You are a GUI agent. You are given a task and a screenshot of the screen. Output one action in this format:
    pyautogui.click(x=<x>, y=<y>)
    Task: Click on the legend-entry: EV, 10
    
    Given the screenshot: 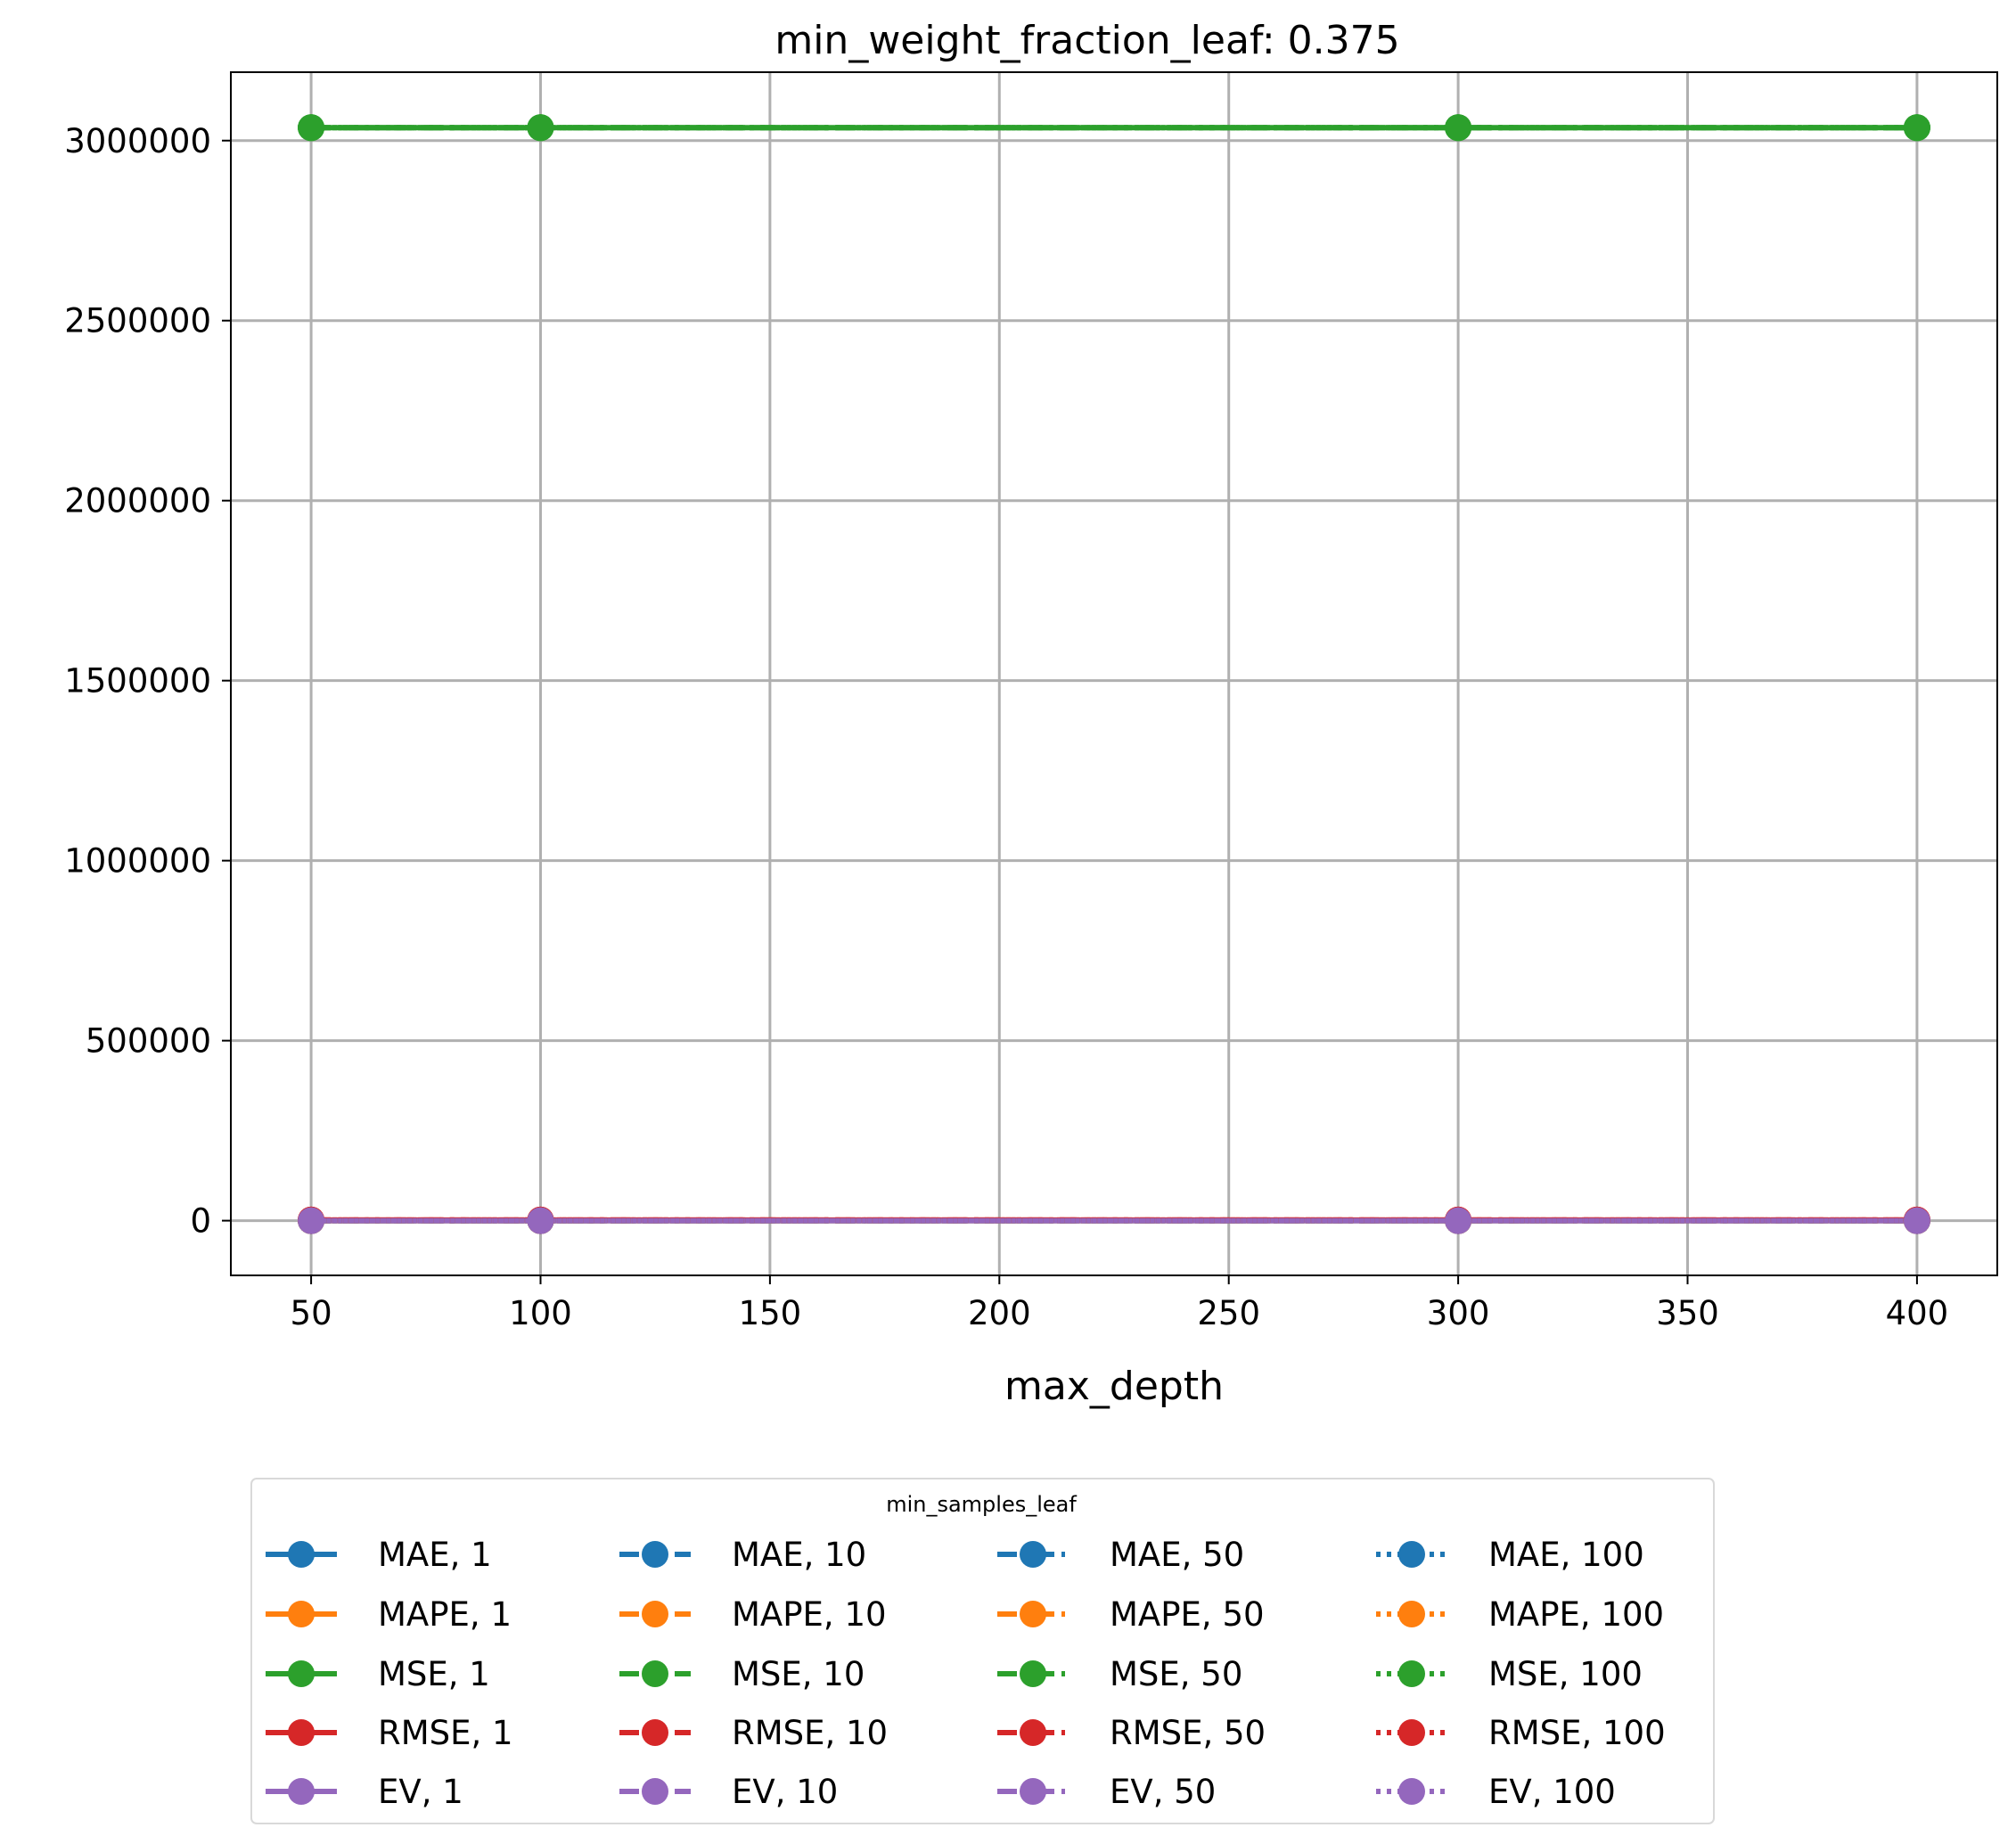 What is the action you would take?
    pyautogui.click(x=729, y=1792)
    